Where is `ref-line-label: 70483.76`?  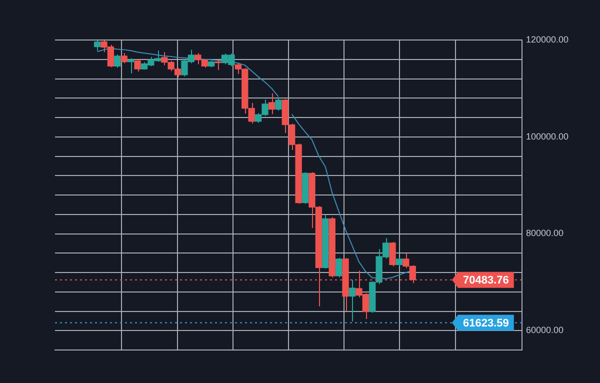
ref-line-label: 70483.76 is located at coordinates (486, 280).